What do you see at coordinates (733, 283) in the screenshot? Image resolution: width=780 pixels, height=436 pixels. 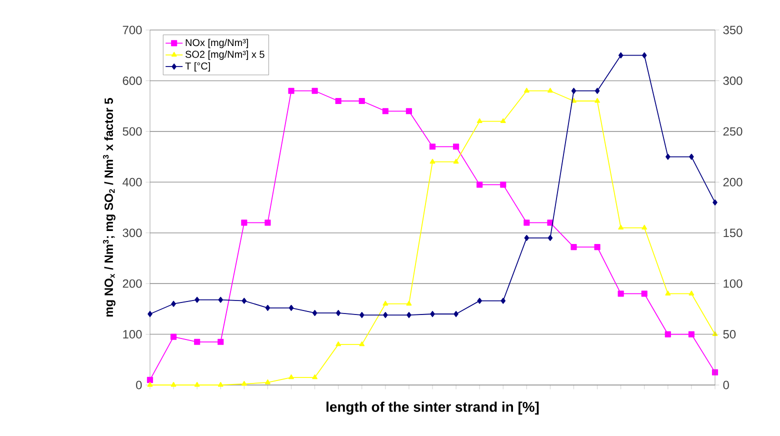 I see `y2-tick-label: 100` at bounding box center [733, 283].